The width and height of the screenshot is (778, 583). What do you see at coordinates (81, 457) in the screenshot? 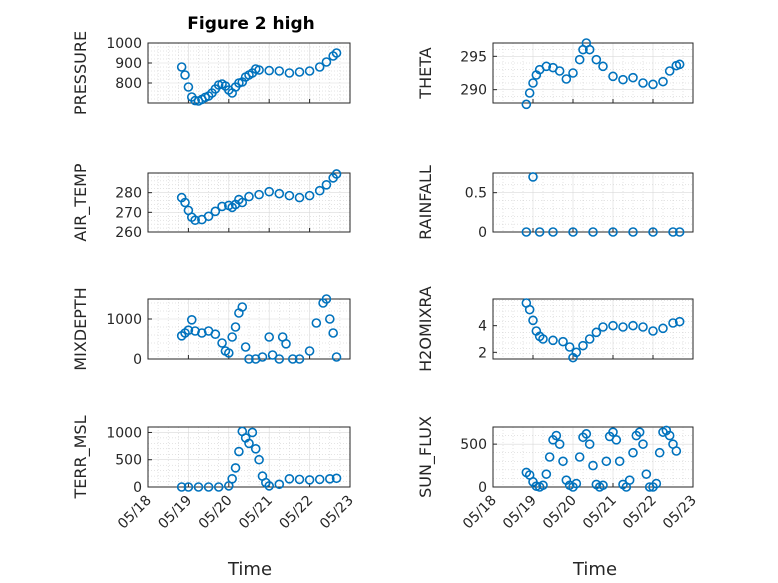
I see `y-axis-label: TERR_MSL` at bounding box center [81, 457].